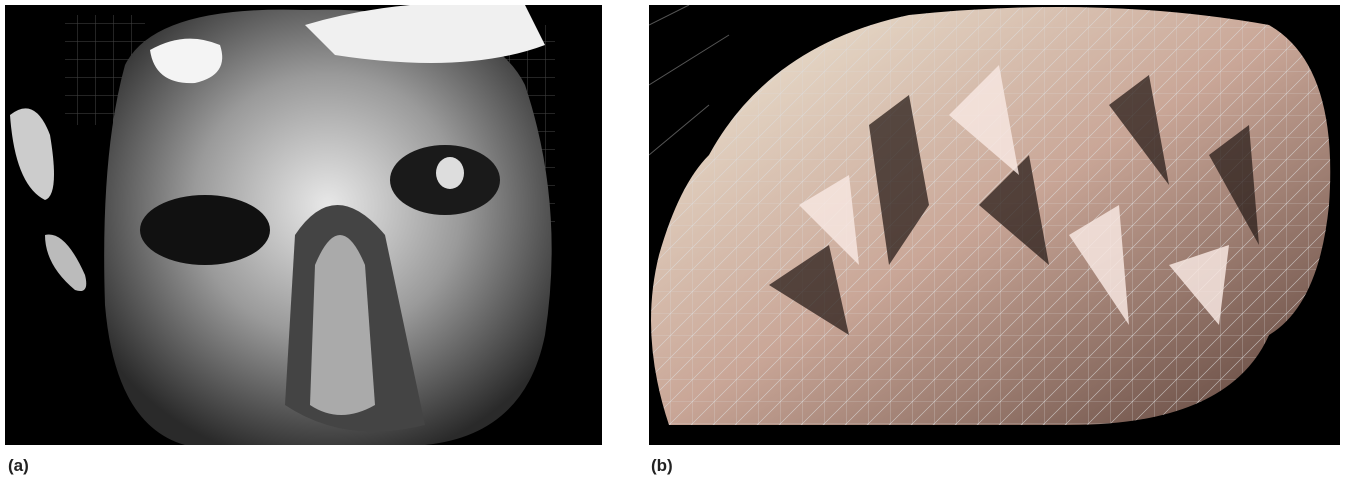 Image resolution: width=1345 pixels, height=483 pixels. Describe the element at coordinates (205, 230) in the screenshot. I see `eye` at that location.